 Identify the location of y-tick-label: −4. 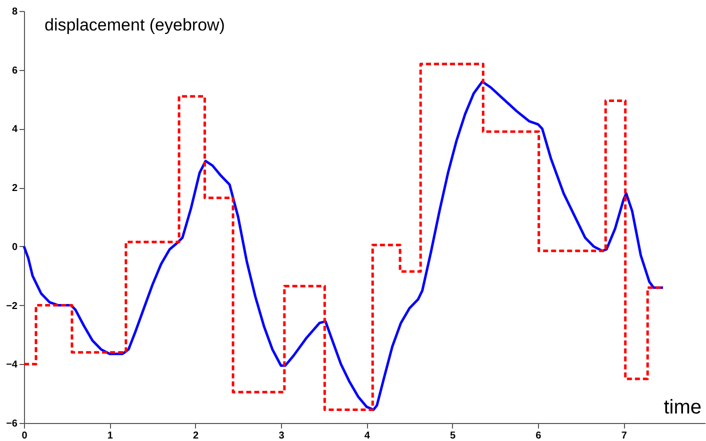
(12, 365).